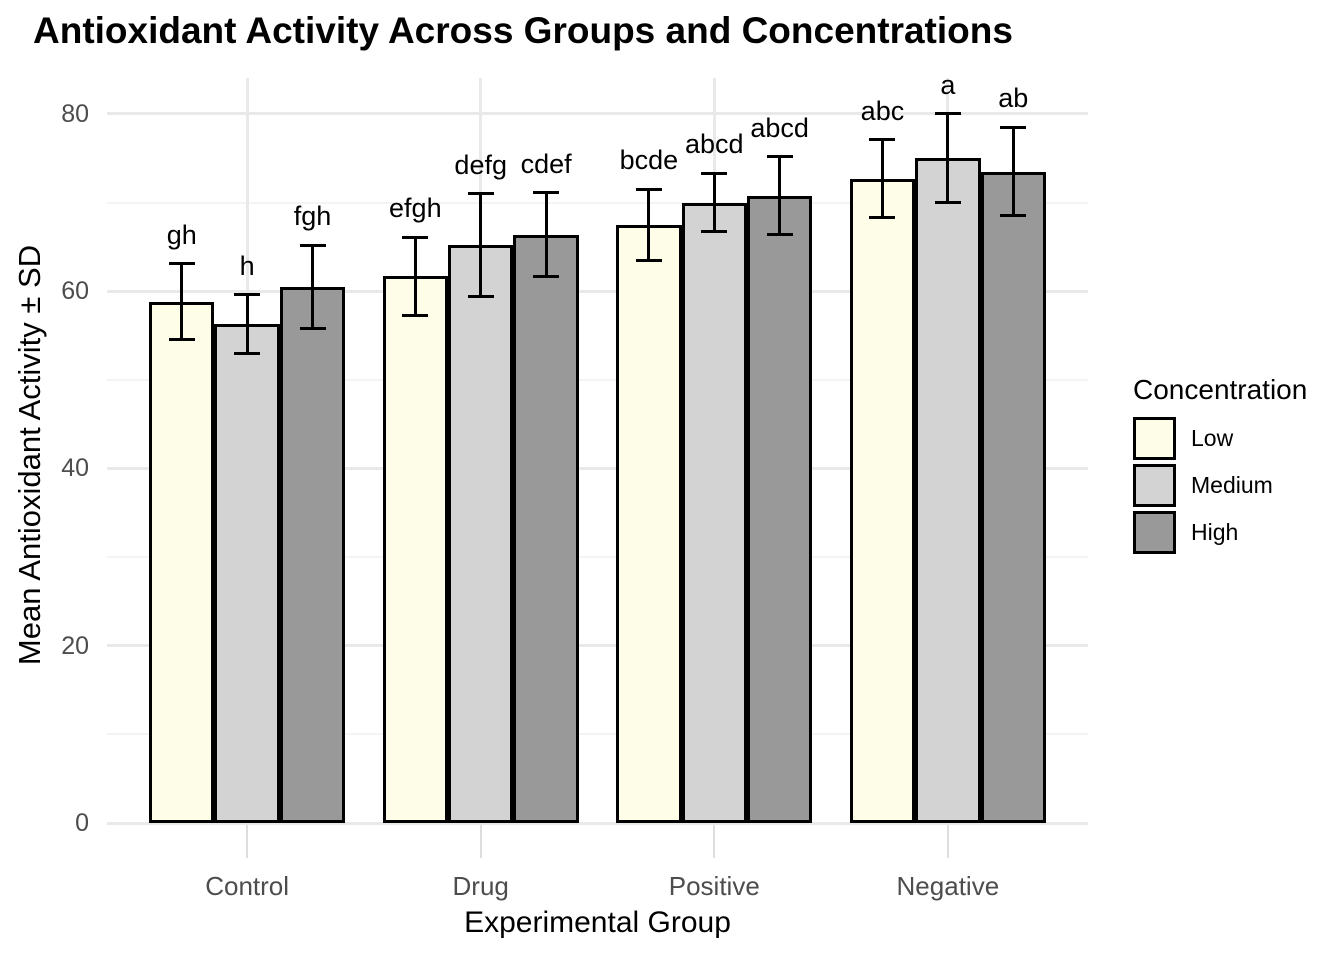 Image resolution: width=1344 pixels, height=960 pixels. Describe the element at coordinates (714, 144) in the screenshot. I see `significance-letter-positive-medium: abcd` at that location.